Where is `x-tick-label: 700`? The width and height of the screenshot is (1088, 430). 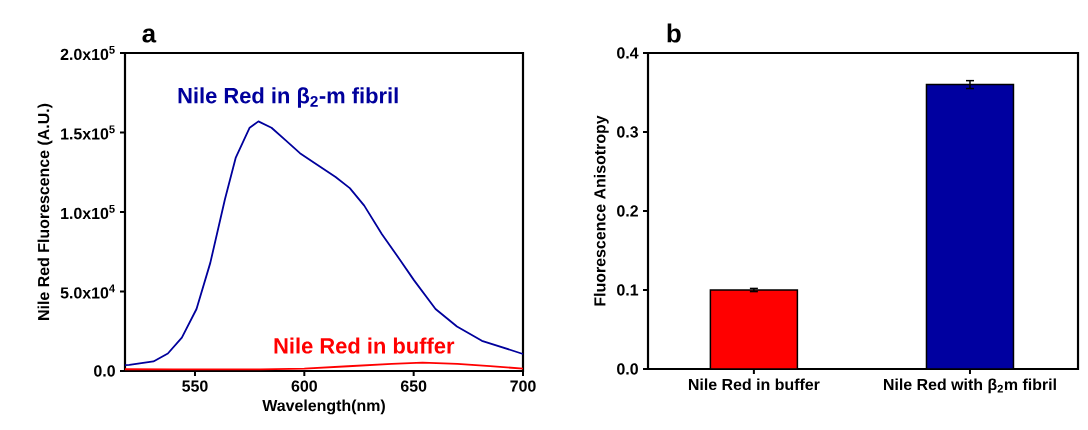
x-tick-label: 700 is located at coordinates (523, 386).